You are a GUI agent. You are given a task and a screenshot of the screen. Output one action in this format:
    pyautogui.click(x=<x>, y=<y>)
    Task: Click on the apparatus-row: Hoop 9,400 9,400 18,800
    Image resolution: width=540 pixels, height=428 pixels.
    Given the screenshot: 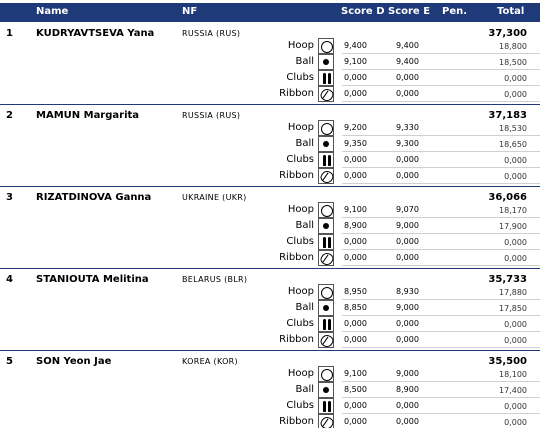 What is the action you would take?
    pyautogui.click(x=270, y=46)
    